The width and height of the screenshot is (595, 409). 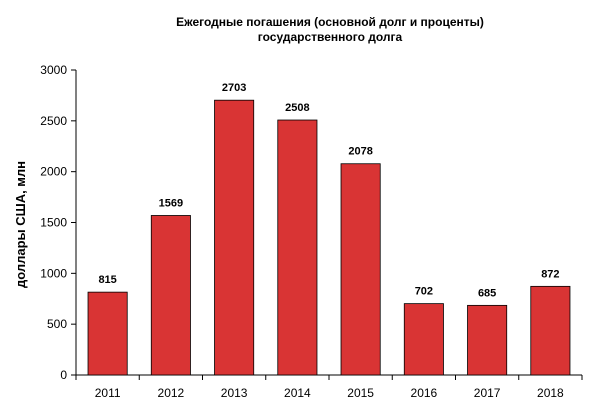 What do you see at coordinates (53, 121) in the screenshot?
I see `y-tick-label: 2500` at bounding box center [53, 121].